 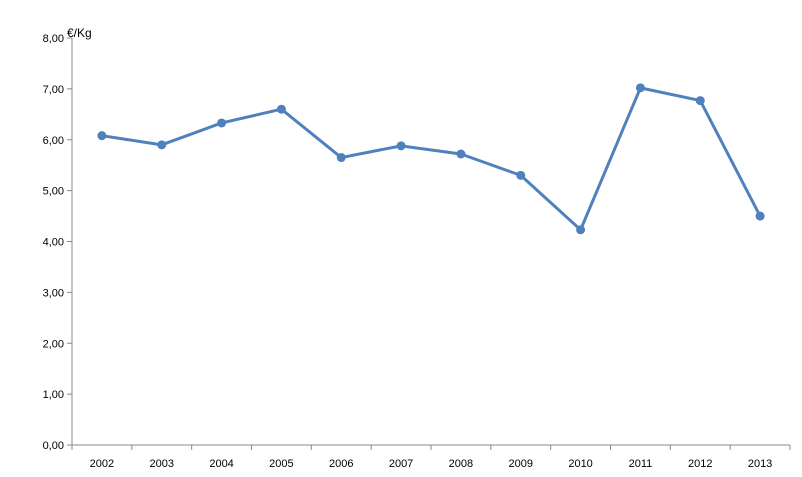 I want to click on y-tick-label: 4,00, so click(x=53, y=243).